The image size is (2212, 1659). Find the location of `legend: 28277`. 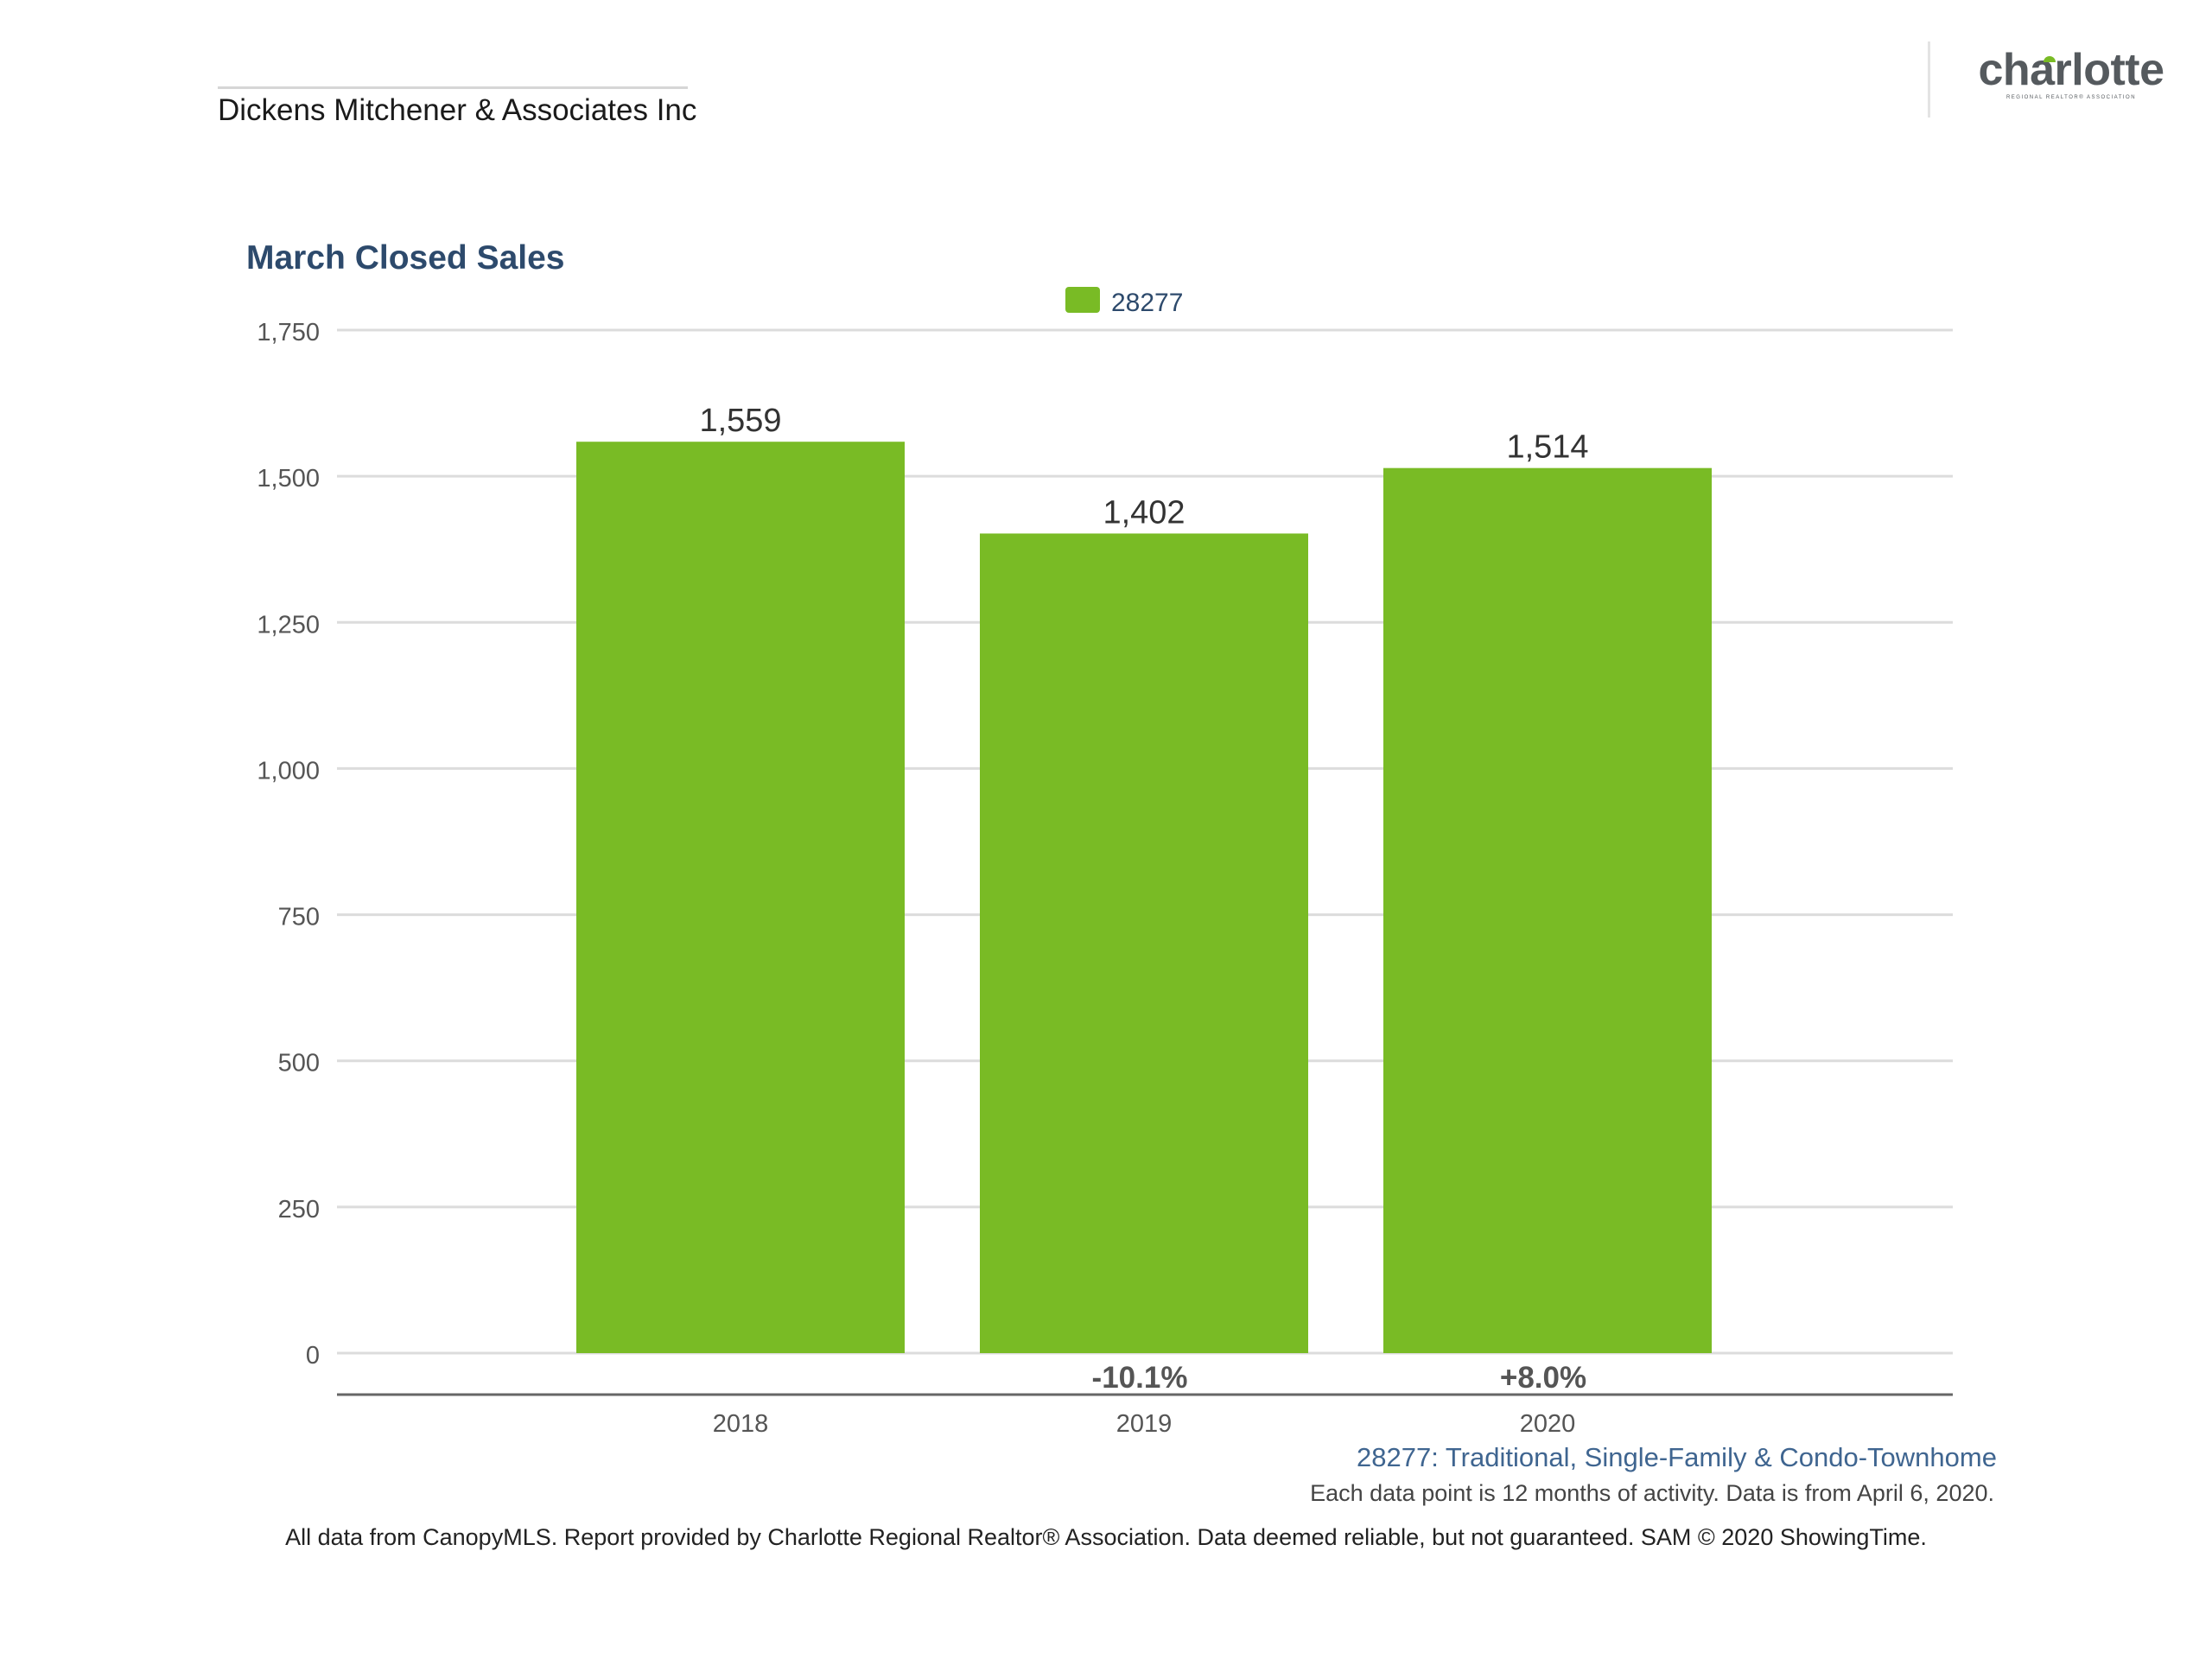

legend: 28277 is located at coordinates (1124, 302).